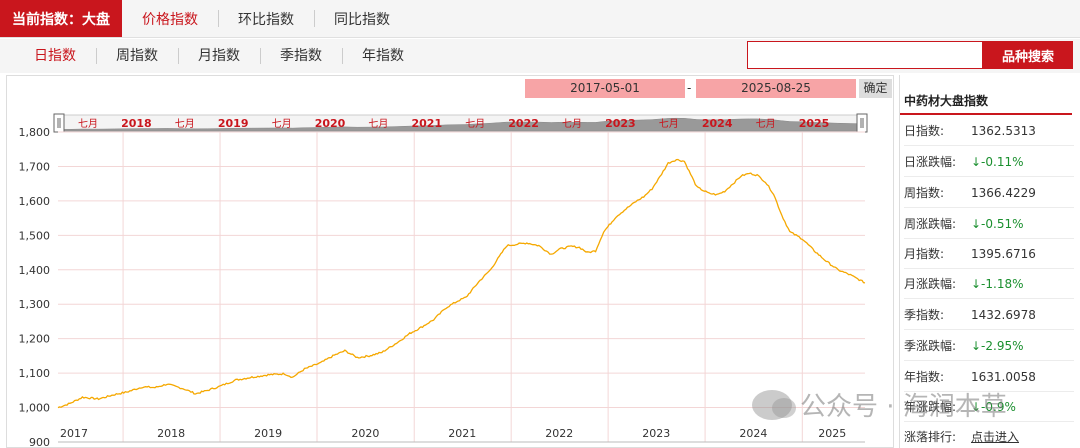 Image resolution: width=1080 pixels, height=448 pixels. Describe the element at coordinates (233, 123) in the screenshot. I see `navigator-label: 2019` at that location.